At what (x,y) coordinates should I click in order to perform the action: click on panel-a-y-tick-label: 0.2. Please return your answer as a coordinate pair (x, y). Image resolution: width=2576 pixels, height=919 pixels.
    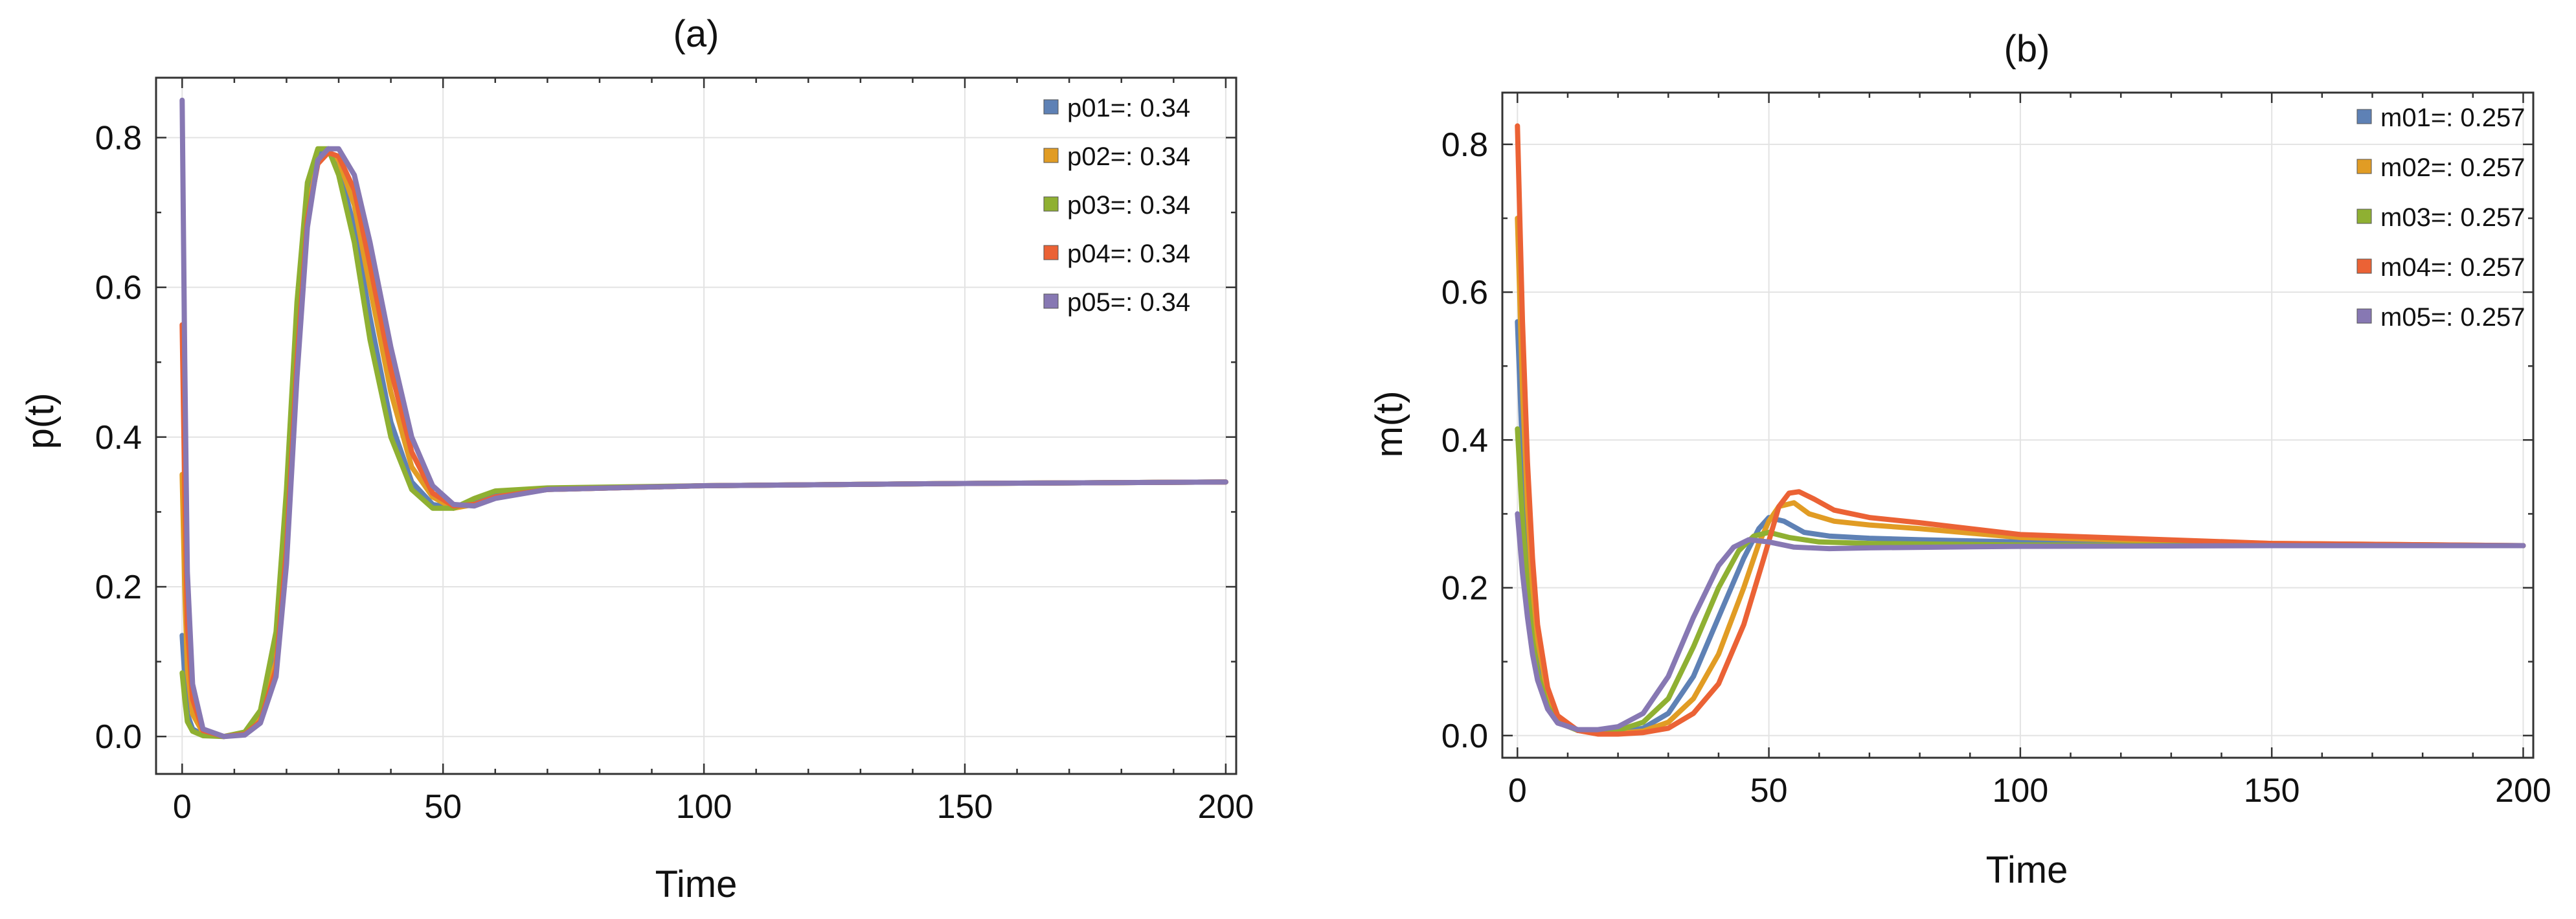
    Looking at the image, I should click on (118, 587).